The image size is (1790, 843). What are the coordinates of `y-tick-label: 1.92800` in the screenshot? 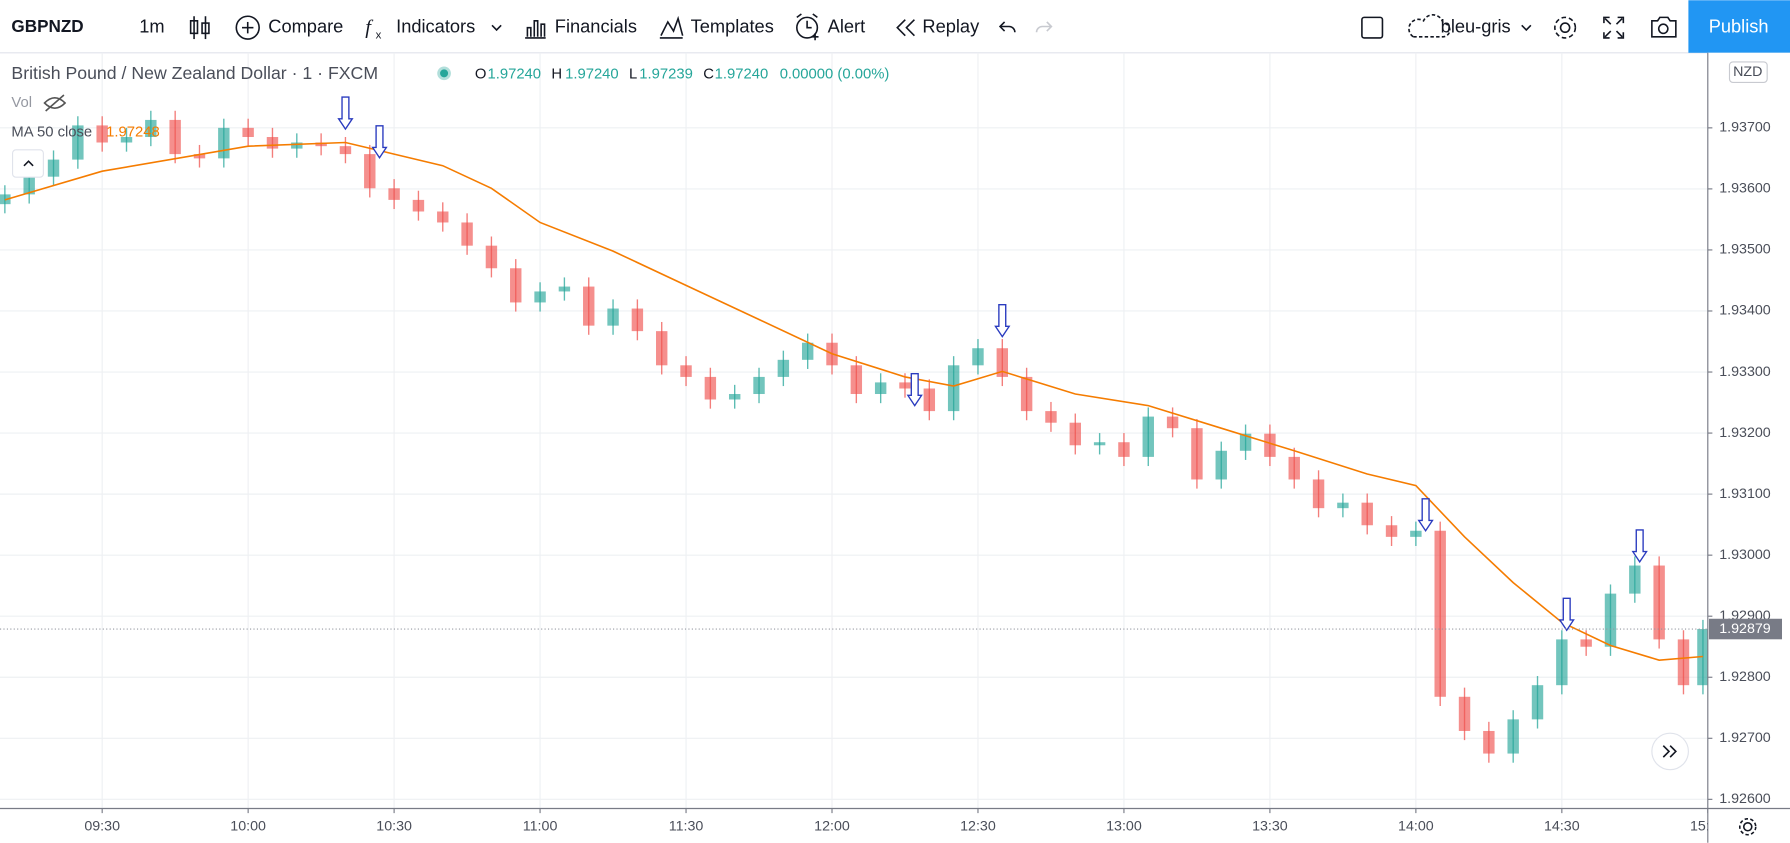 It's located at (1745, 677).